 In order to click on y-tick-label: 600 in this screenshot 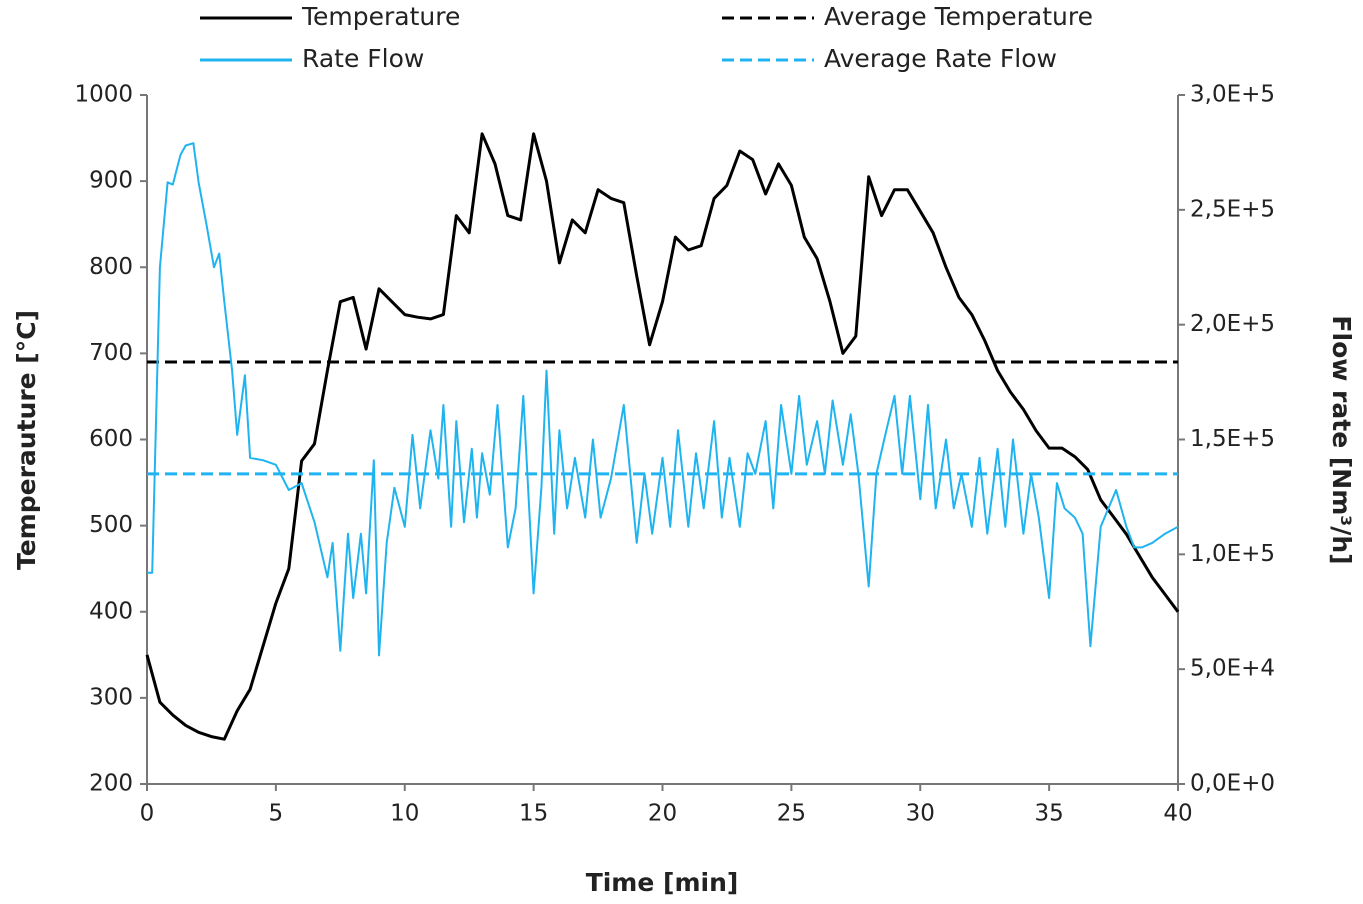, I will do `click(111, 439)`.